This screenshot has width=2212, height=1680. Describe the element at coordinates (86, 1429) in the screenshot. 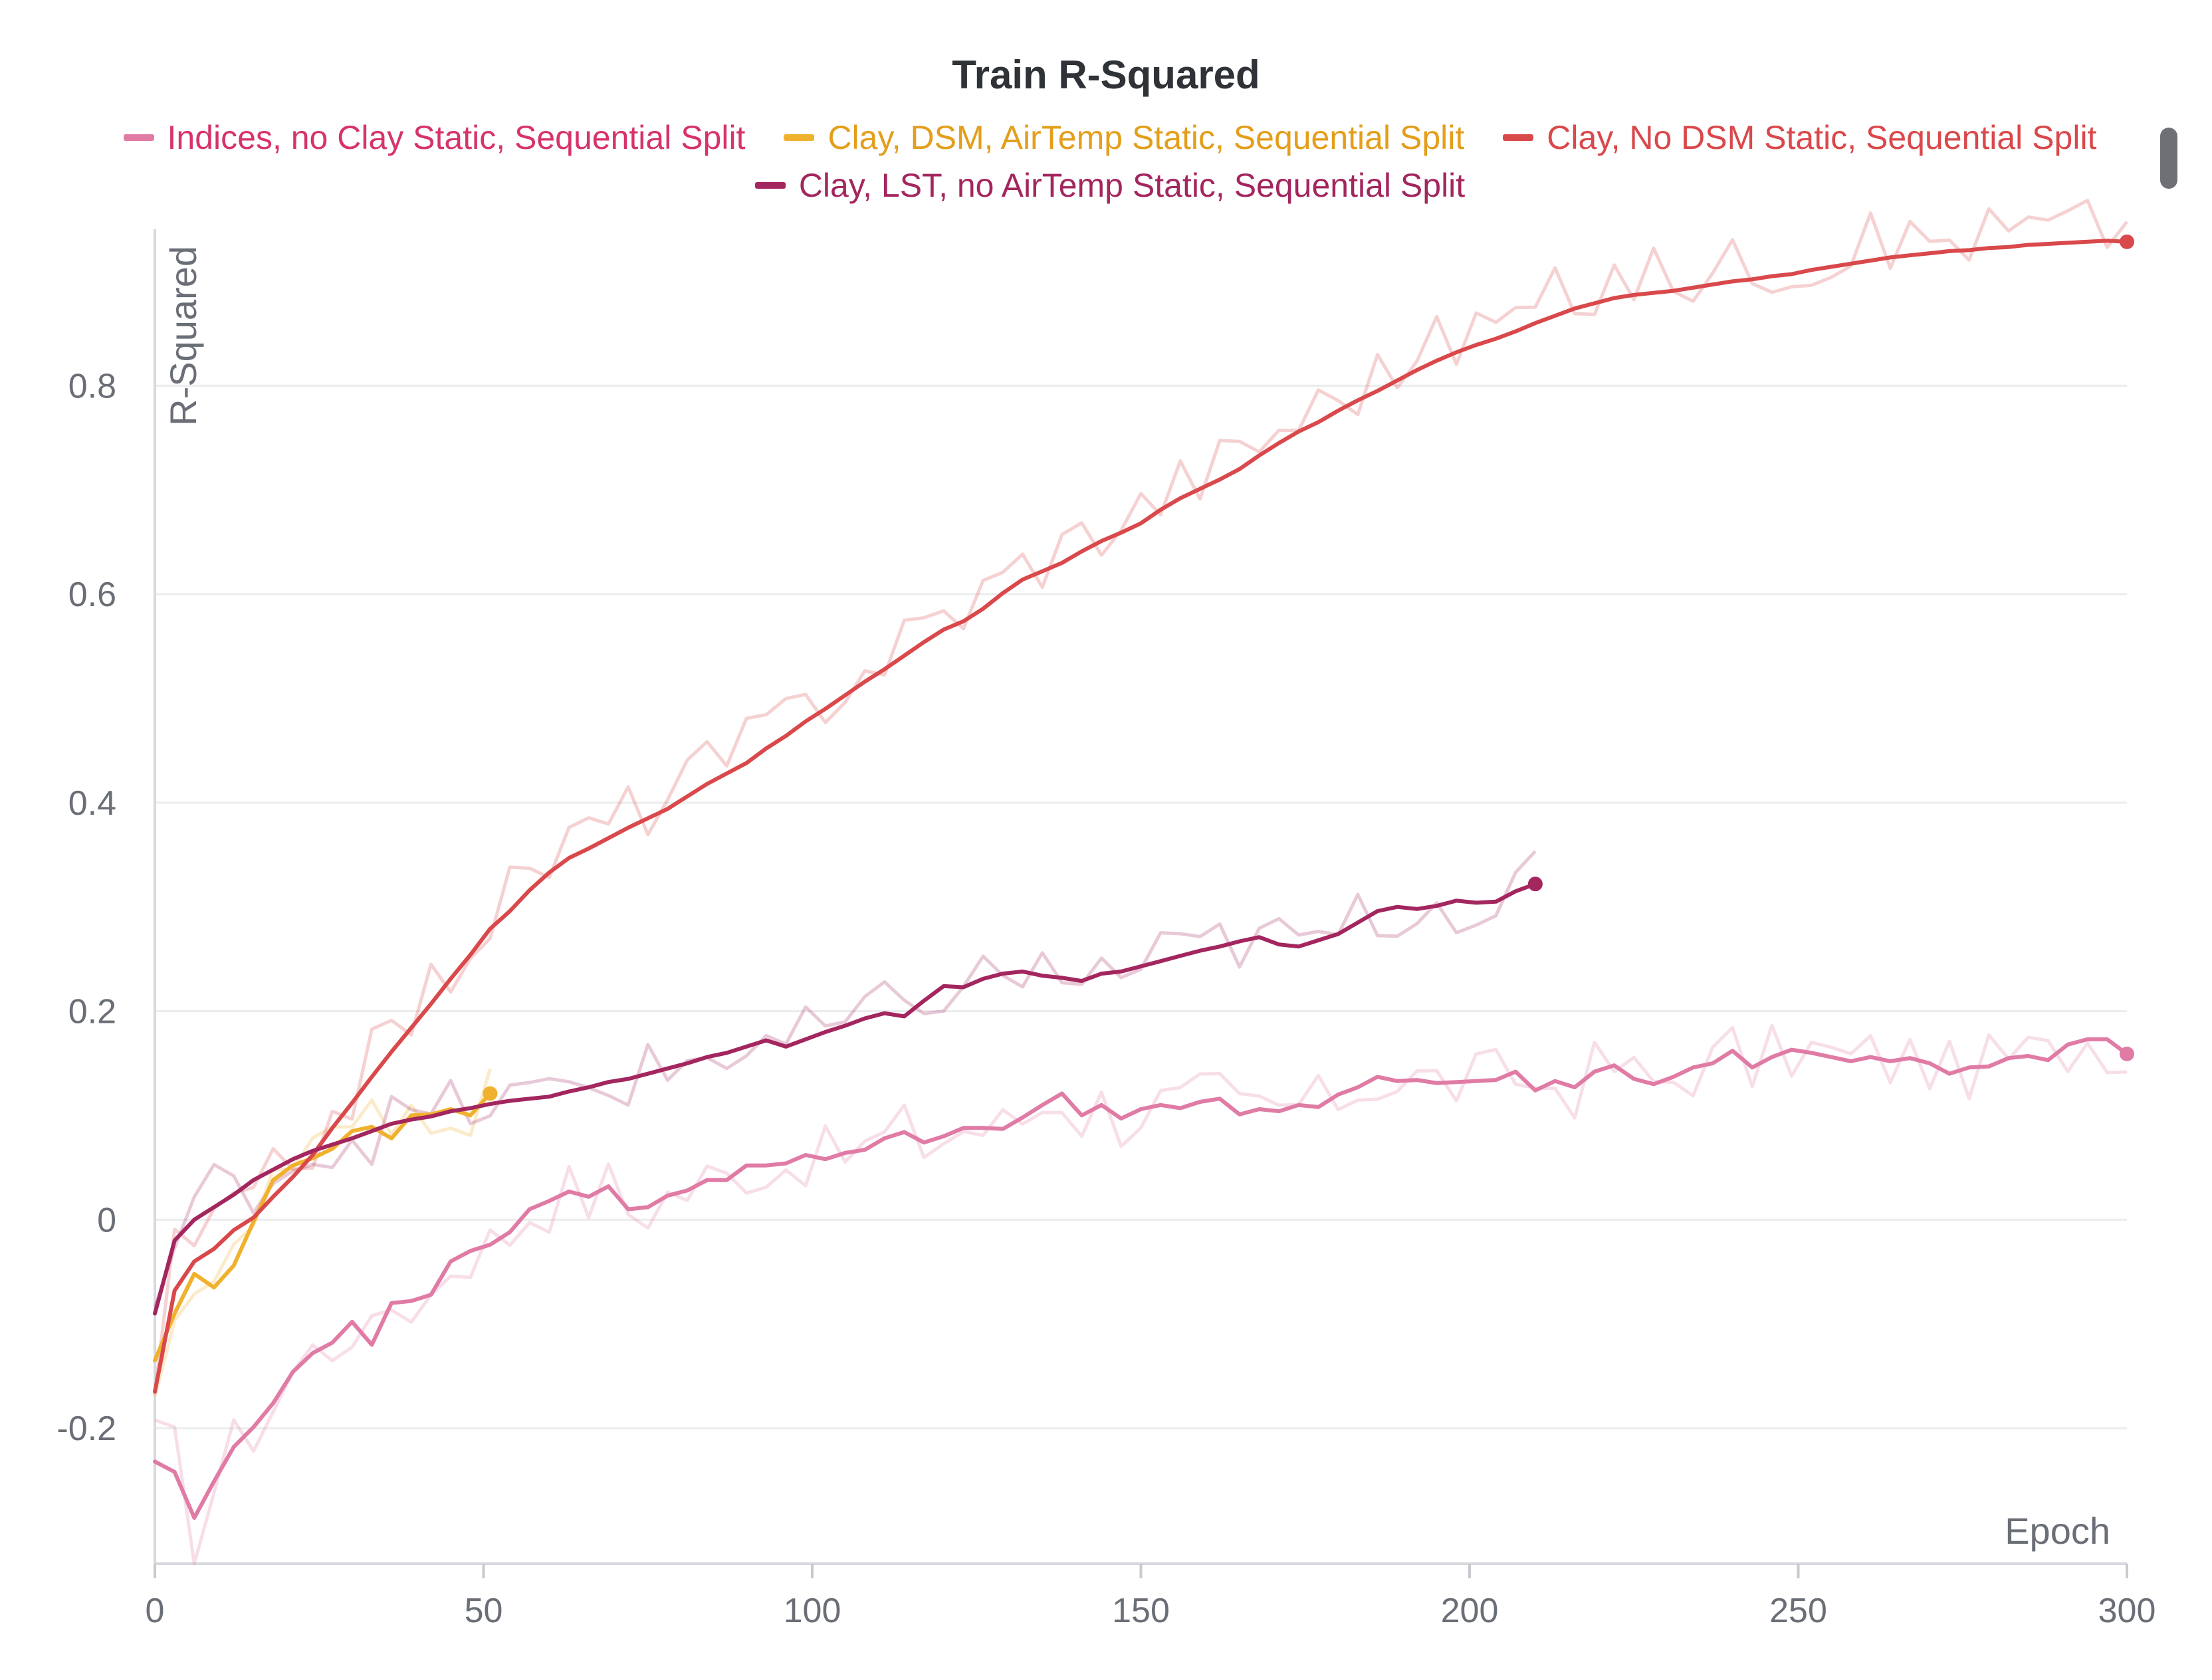

I see `y-tick-label: -0.2` at that location.